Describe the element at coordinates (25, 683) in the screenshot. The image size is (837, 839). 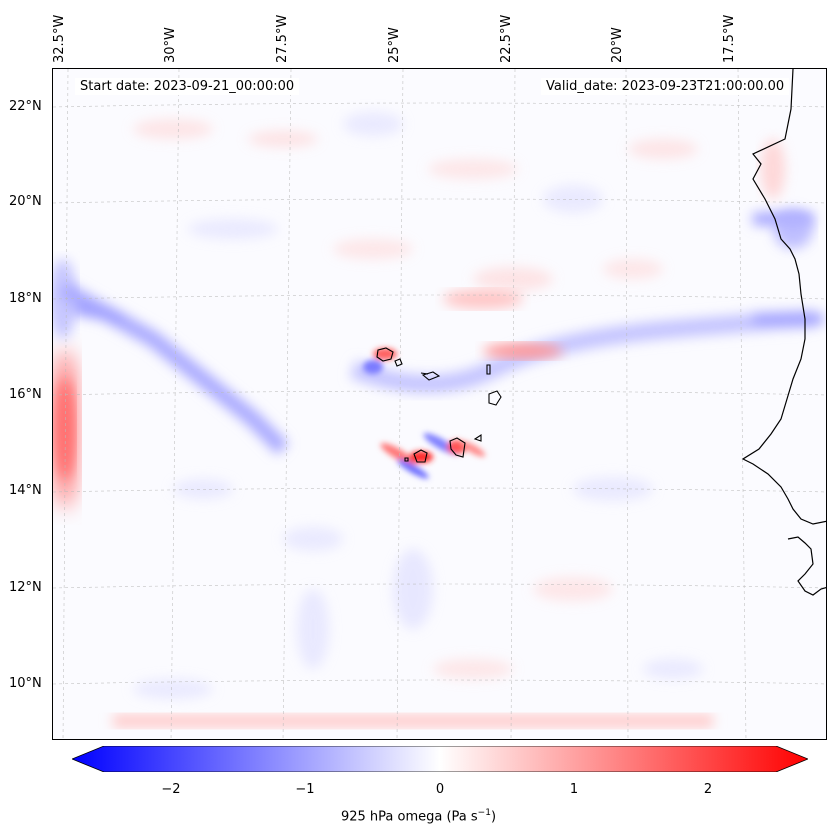
I see `lat-label-10n: 10°N` at that location.